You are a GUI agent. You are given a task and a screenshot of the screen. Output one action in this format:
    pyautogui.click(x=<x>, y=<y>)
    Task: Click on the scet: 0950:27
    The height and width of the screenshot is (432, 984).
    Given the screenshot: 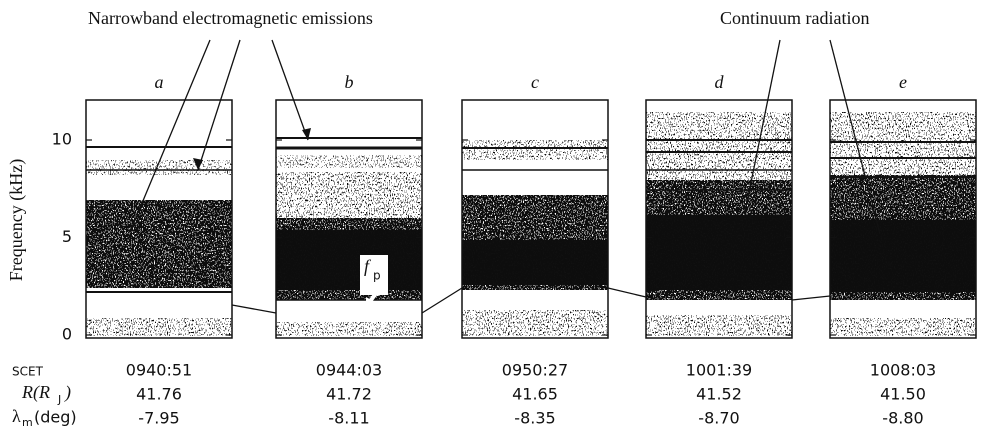 What is the action you would take?
    pyautogui.click(x=535, y=370)
    